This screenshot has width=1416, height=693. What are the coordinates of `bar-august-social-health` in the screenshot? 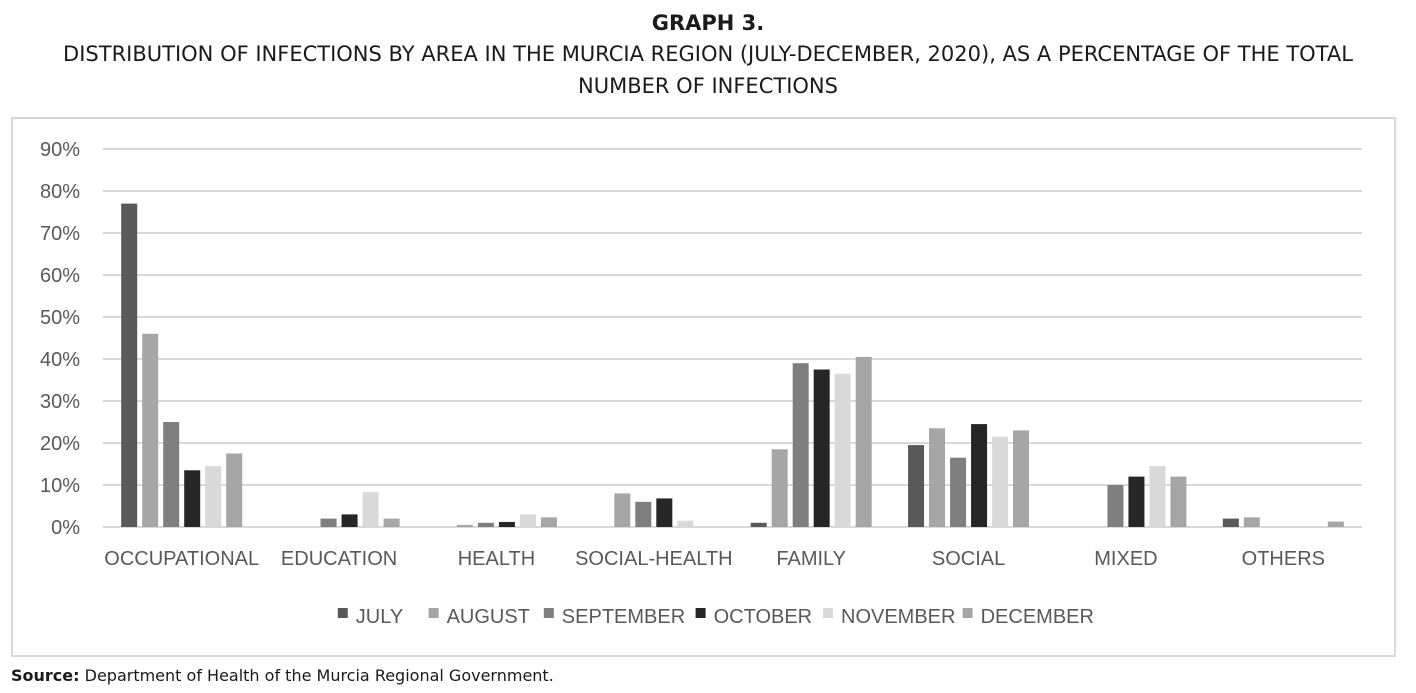 It's located at (622, 510).